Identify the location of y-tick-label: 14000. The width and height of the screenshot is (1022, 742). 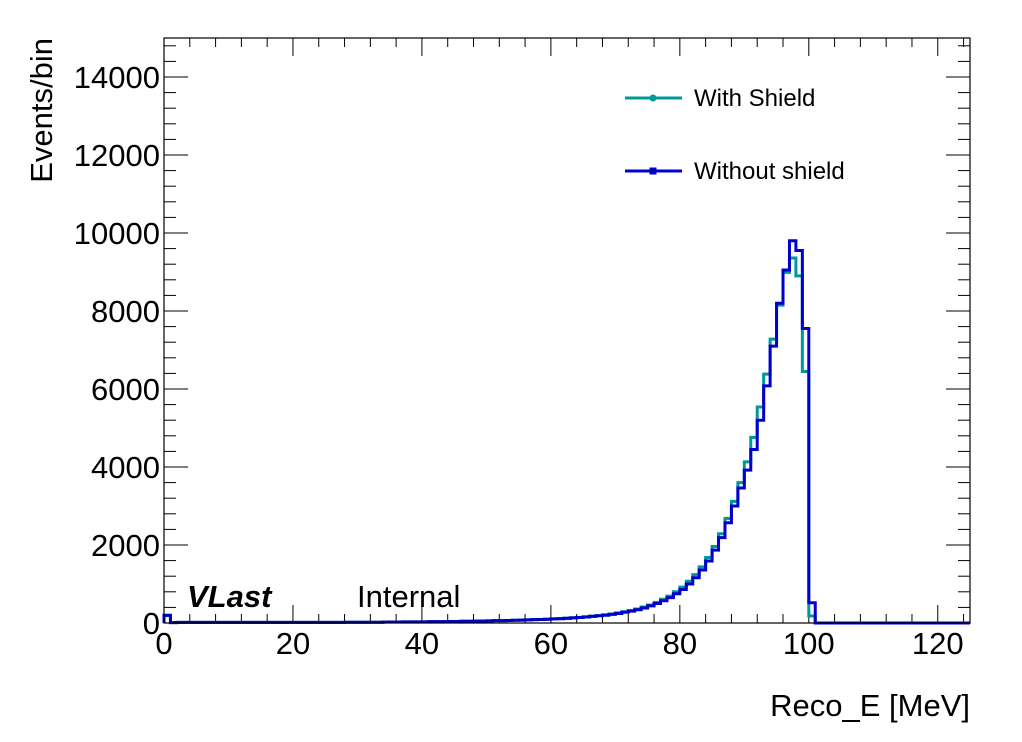
(117, 77).